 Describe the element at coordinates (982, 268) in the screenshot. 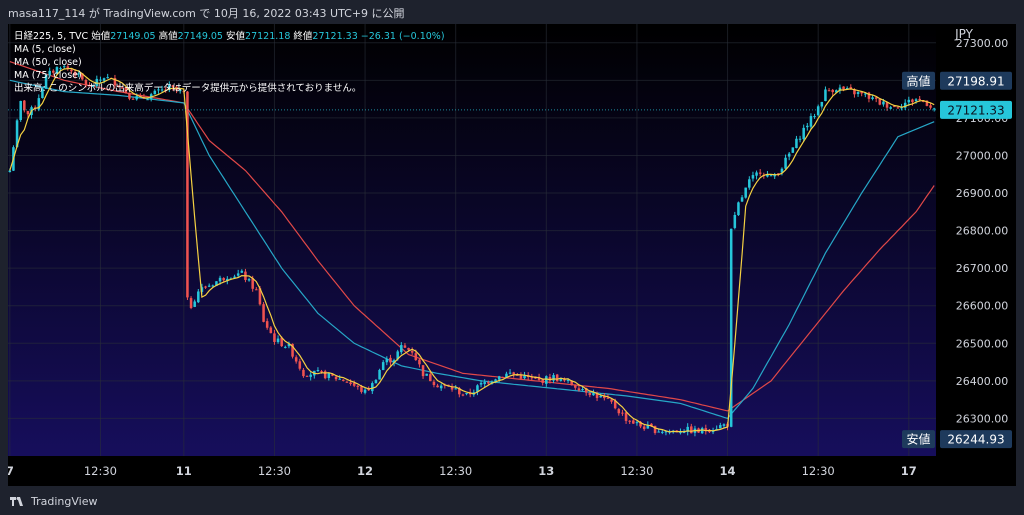

I see `price-tick-label: 26700.00` at that location.